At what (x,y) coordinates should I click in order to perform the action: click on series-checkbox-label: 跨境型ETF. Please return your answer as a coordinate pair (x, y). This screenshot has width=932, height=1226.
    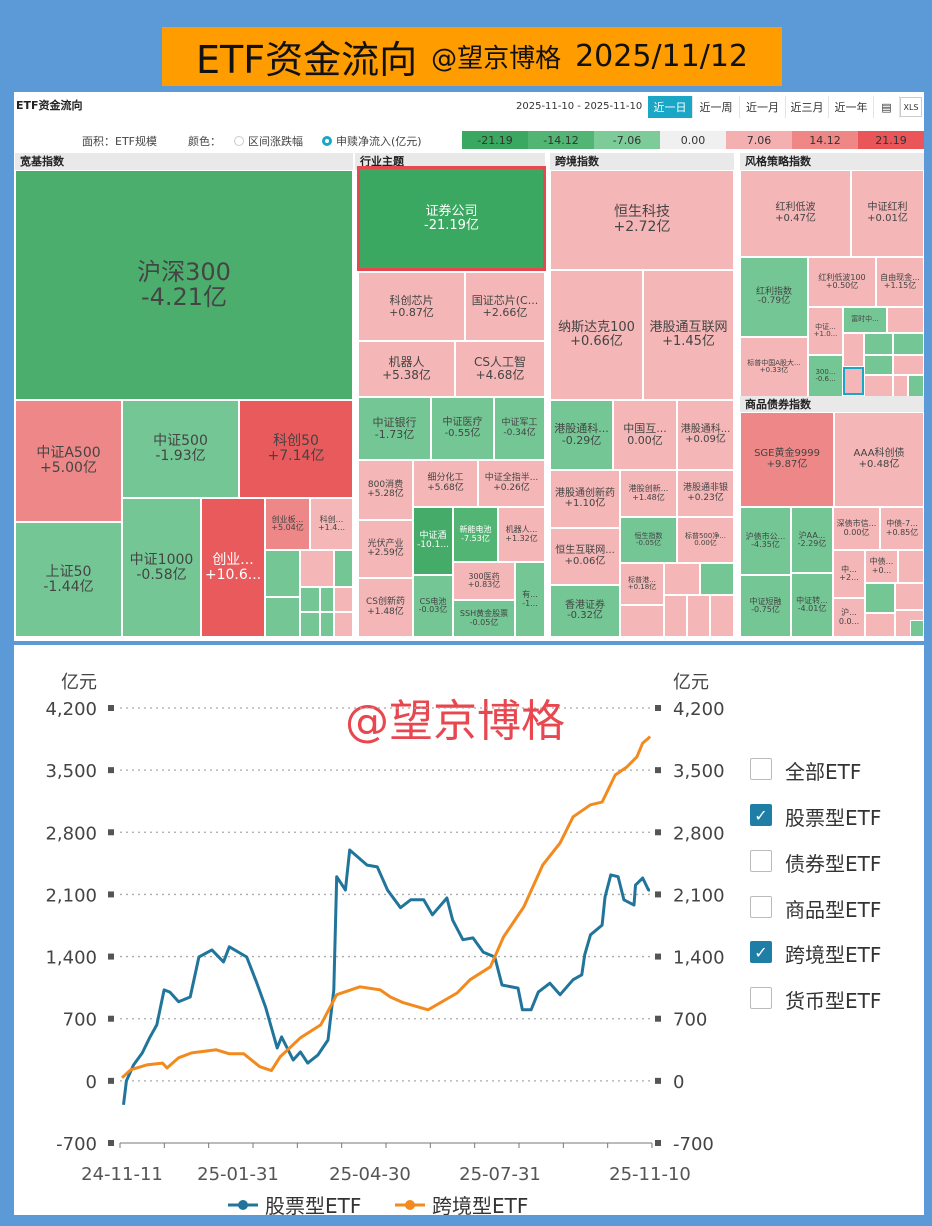
    Looking at the image, I should click on (833, 955).